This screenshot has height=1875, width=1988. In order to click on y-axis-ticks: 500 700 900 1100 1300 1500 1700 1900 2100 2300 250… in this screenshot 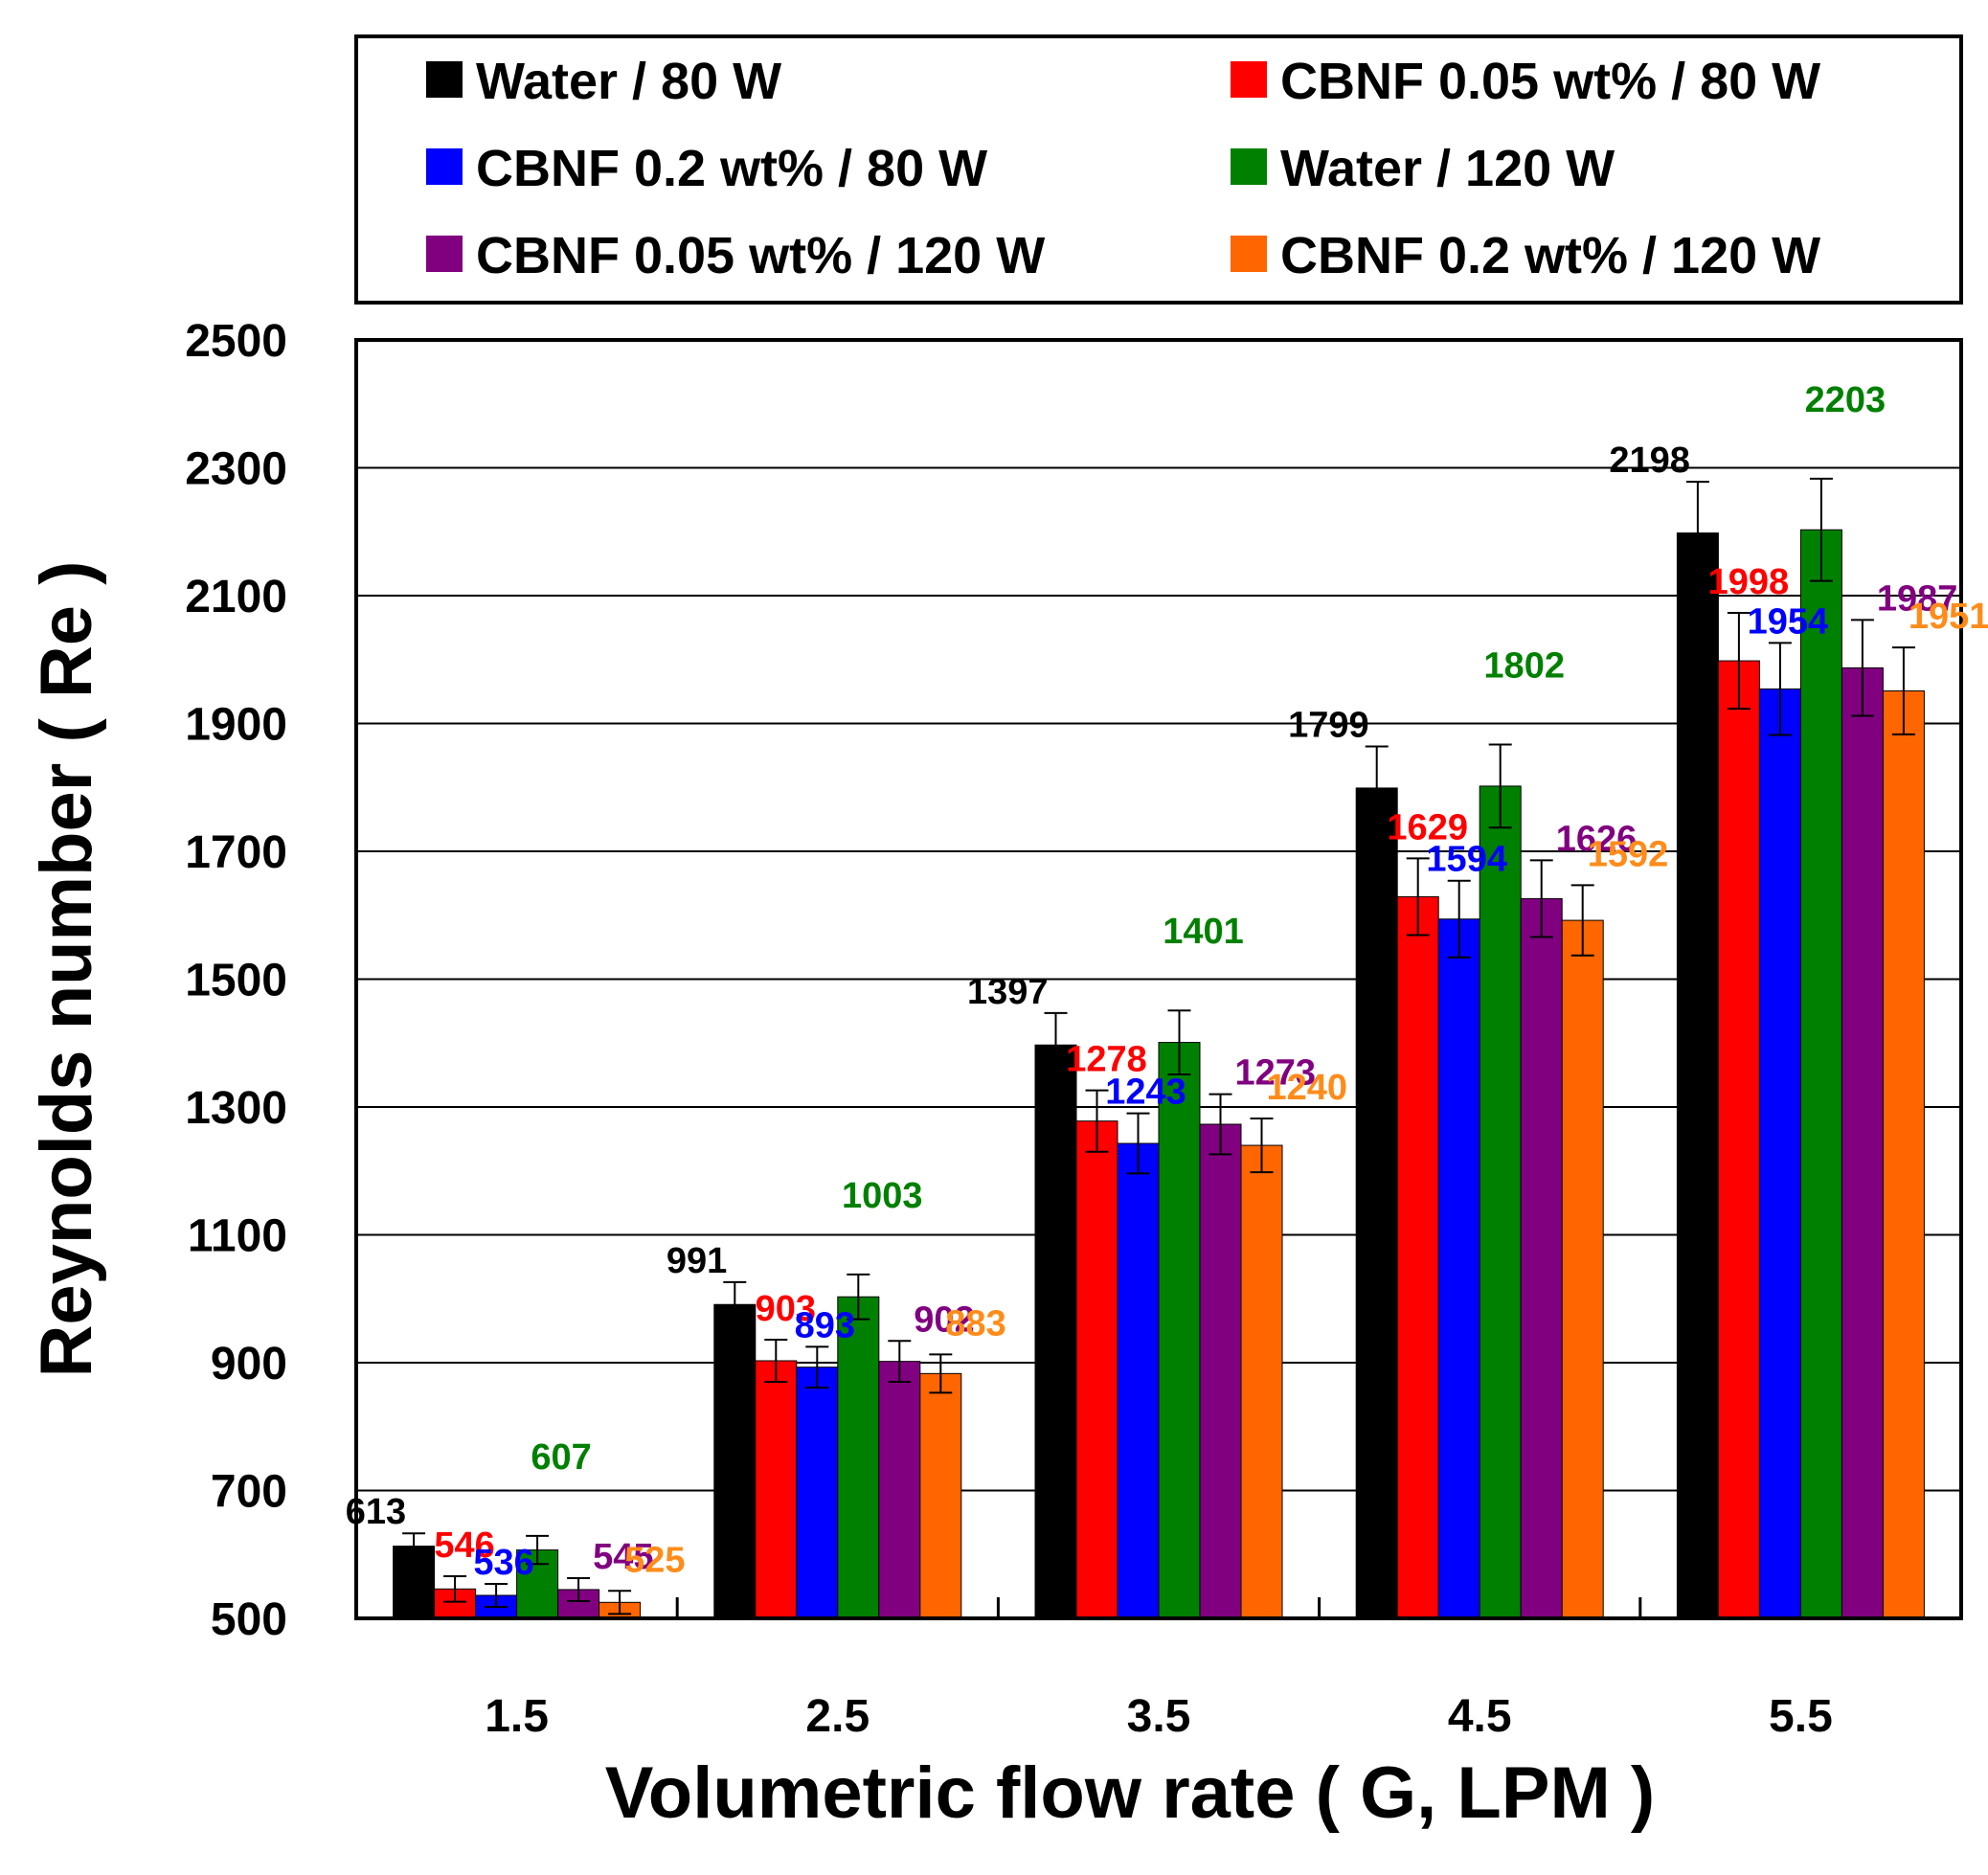, I will do `click(236, 980)`.